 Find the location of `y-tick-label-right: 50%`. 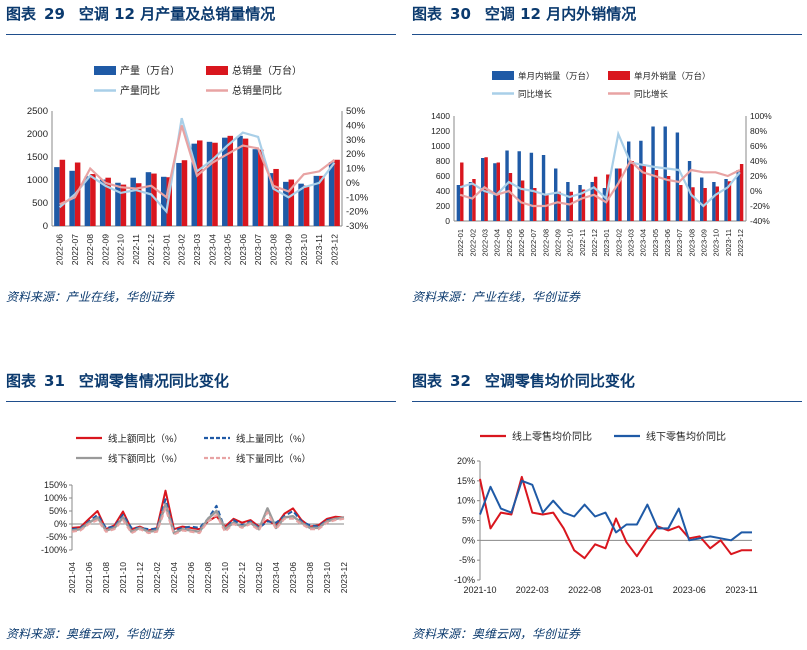

y-tick-label-right: 50% is located at coordinates (356, 111).